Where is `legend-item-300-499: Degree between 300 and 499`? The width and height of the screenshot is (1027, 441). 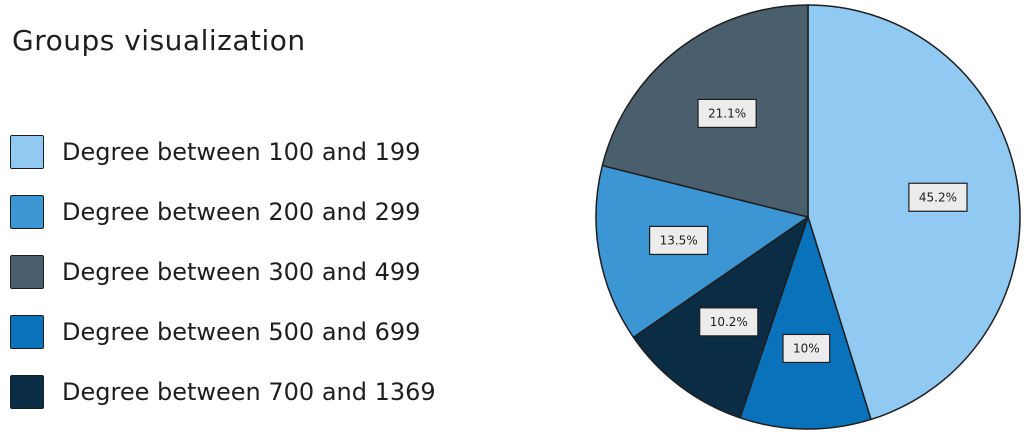
legend-item-300-499: Degree between 300 and 499 is located at coordinates (223, 272).